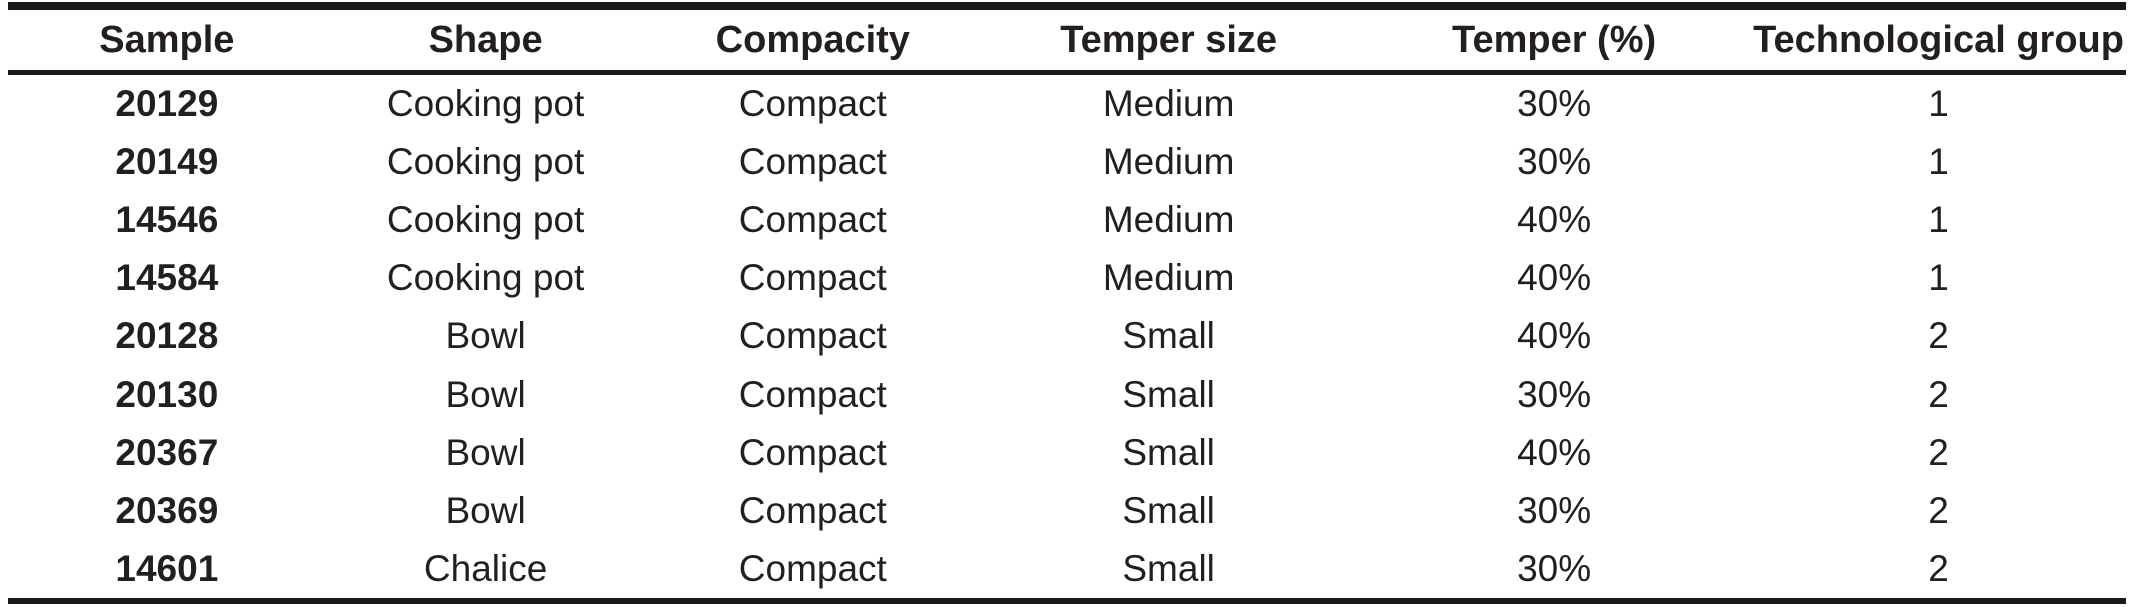 Image resolution: width=2134 pixels, height=607 pixels. Describe the element at coordinates (1169, 40) in the screenshot. I see `column-header-temper-size: Temper size` at that location.